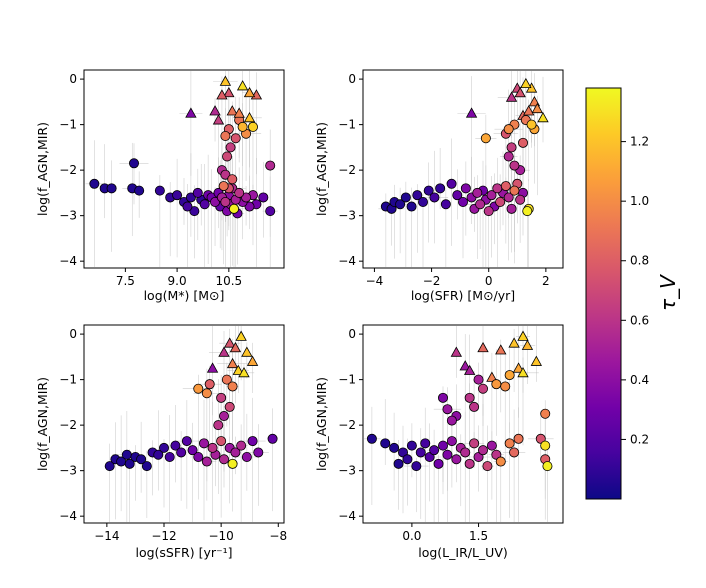  Describe the element at coordinates (347, 516) in the screenshot. I see `y-tick-label: −4` at that location.